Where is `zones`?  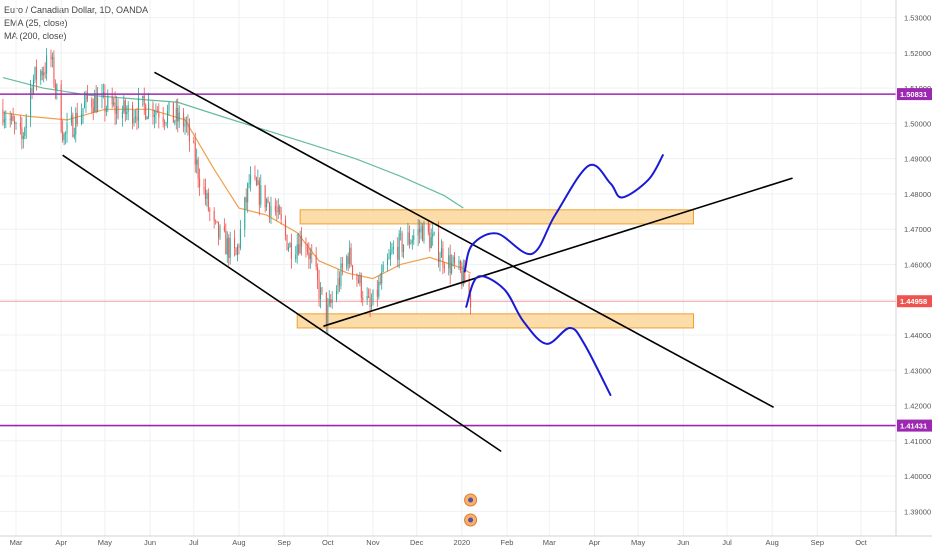 zones is located at coordinates (495, 269).